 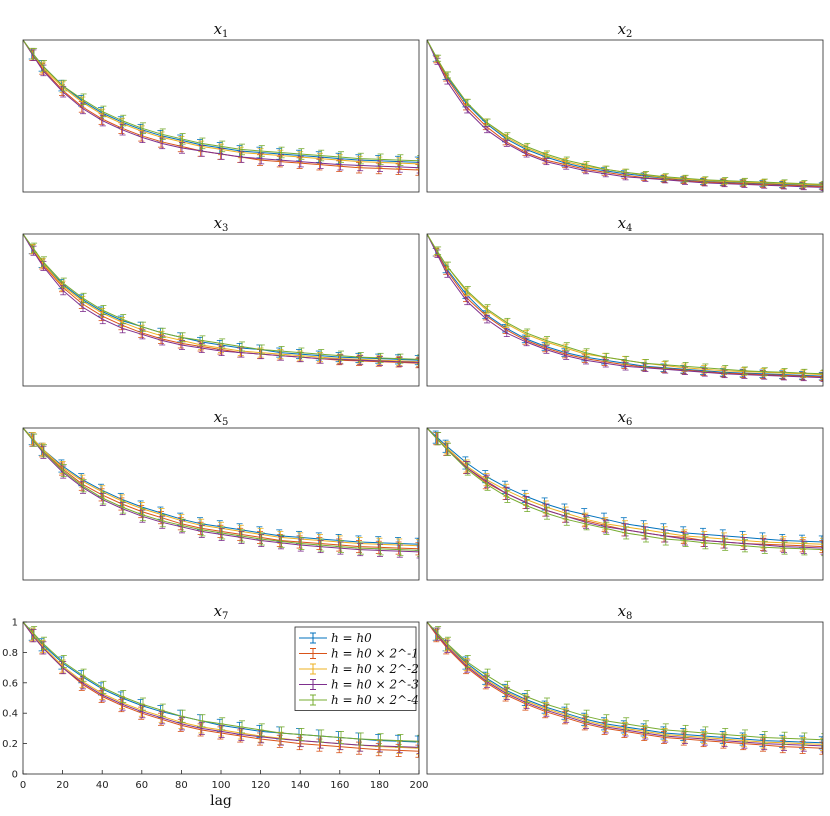 I want to click on y-tick-label: 0.4, so click(x=10, y=714).